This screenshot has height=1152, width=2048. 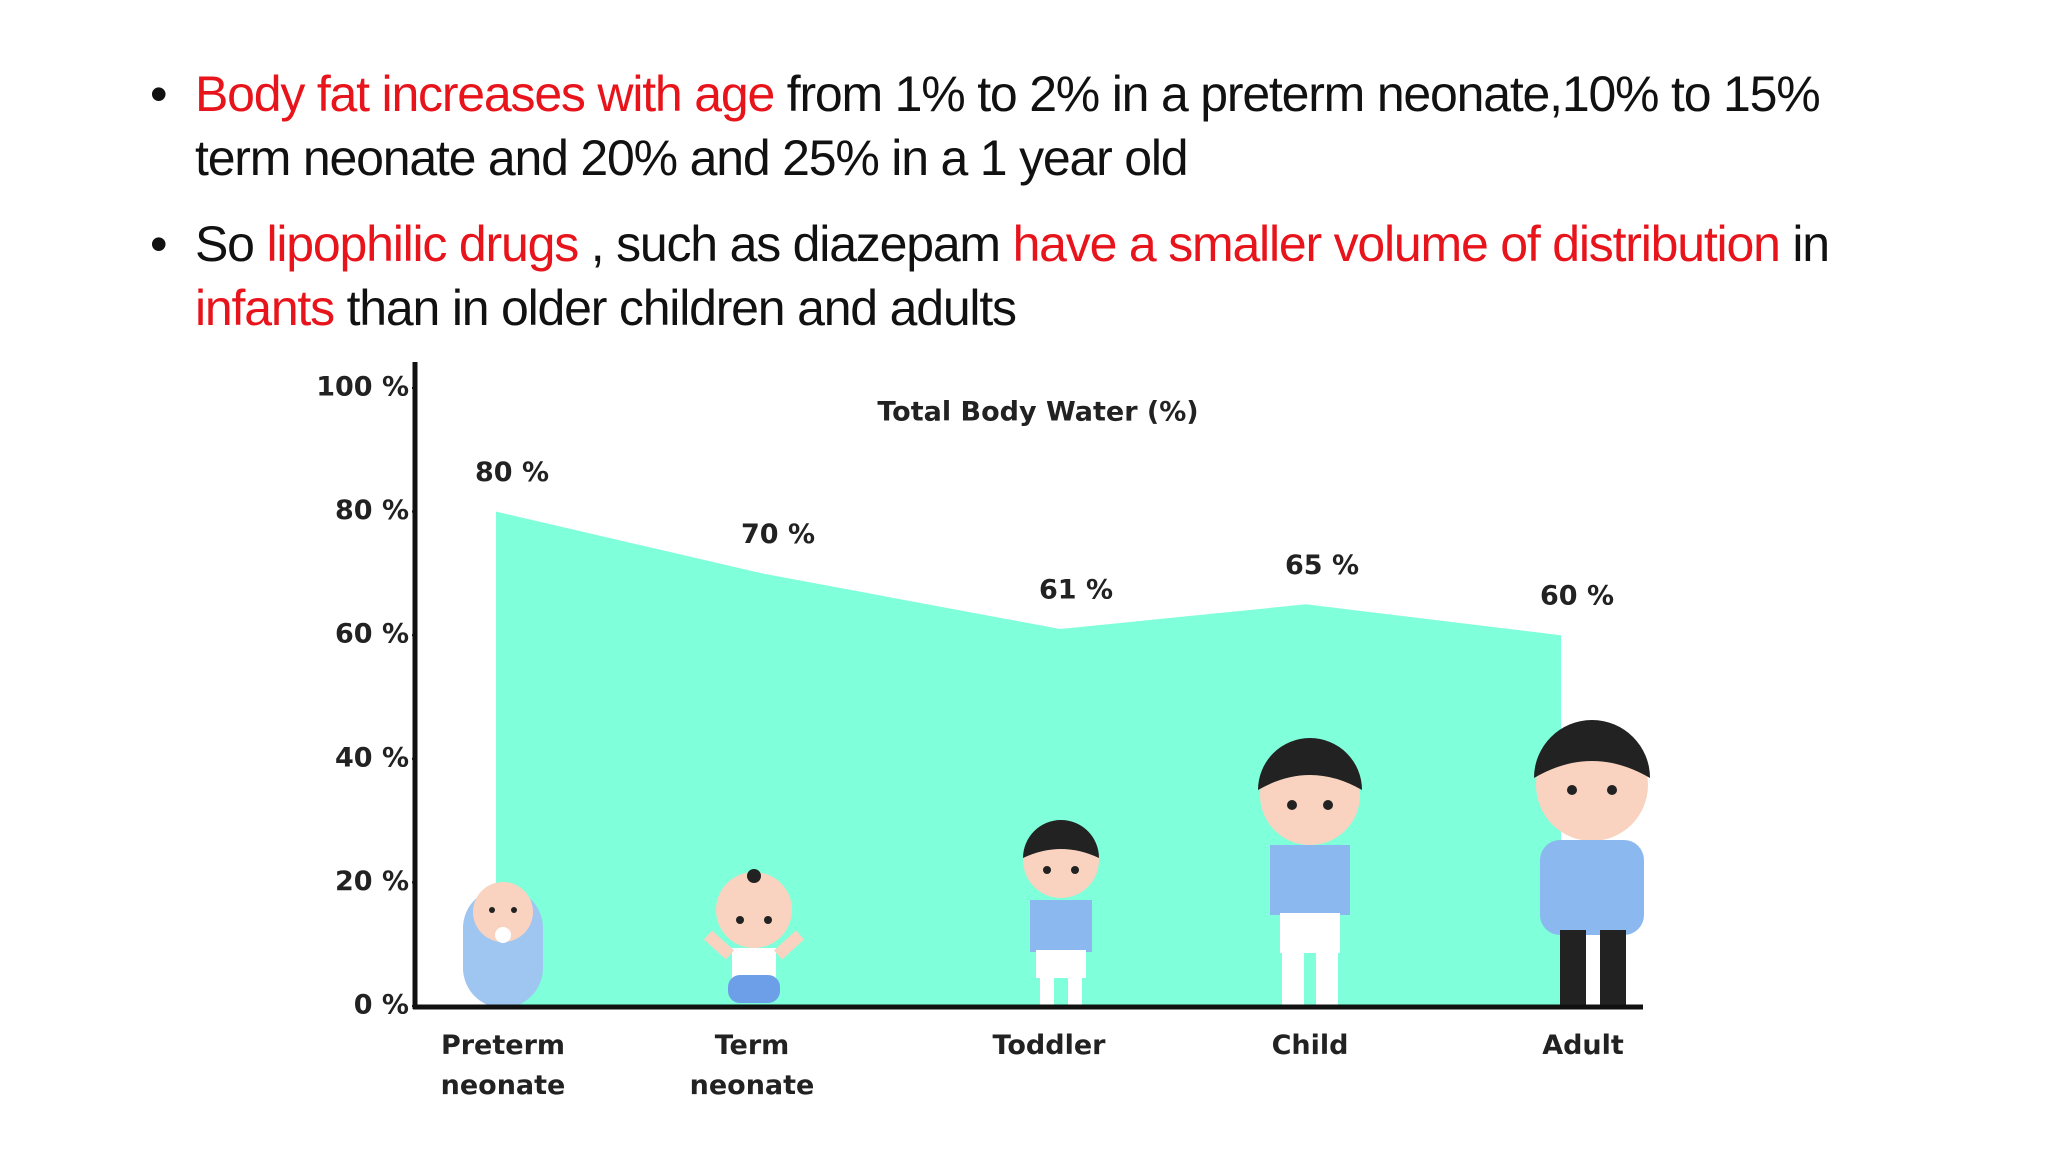 I want to click on y-tick-label: 40 %, so click(x=372, y=757).